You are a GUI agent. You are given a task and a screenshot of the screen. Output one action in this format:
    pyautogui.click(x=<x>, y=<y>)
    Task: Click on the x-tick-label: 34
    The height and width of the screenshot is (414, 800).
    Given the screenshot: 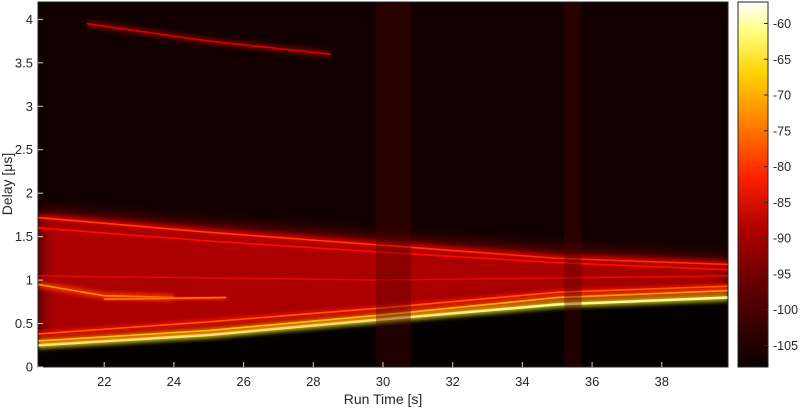 What is the action you would take?
    pyautogui.click(x=522, y=381)
    